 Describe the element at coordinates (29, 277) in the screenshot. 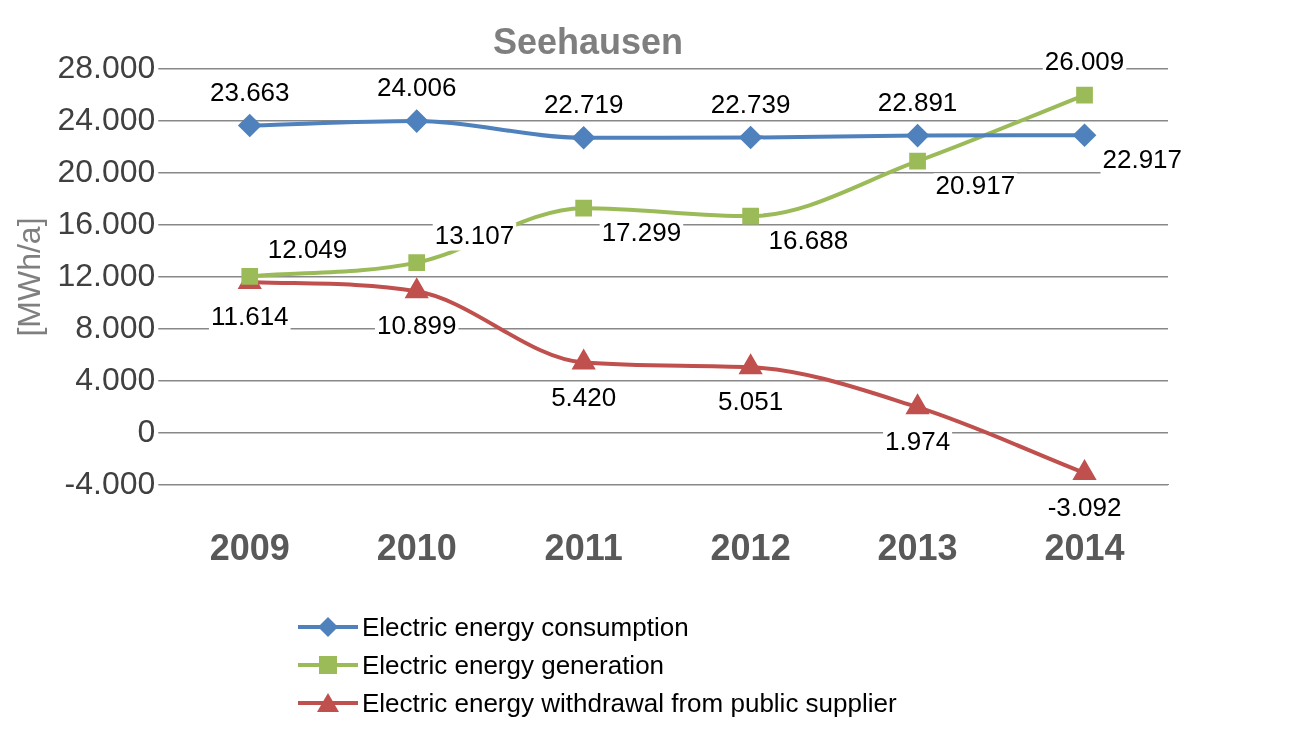

I see `y-axis-title: [MWh/a]` at that location.